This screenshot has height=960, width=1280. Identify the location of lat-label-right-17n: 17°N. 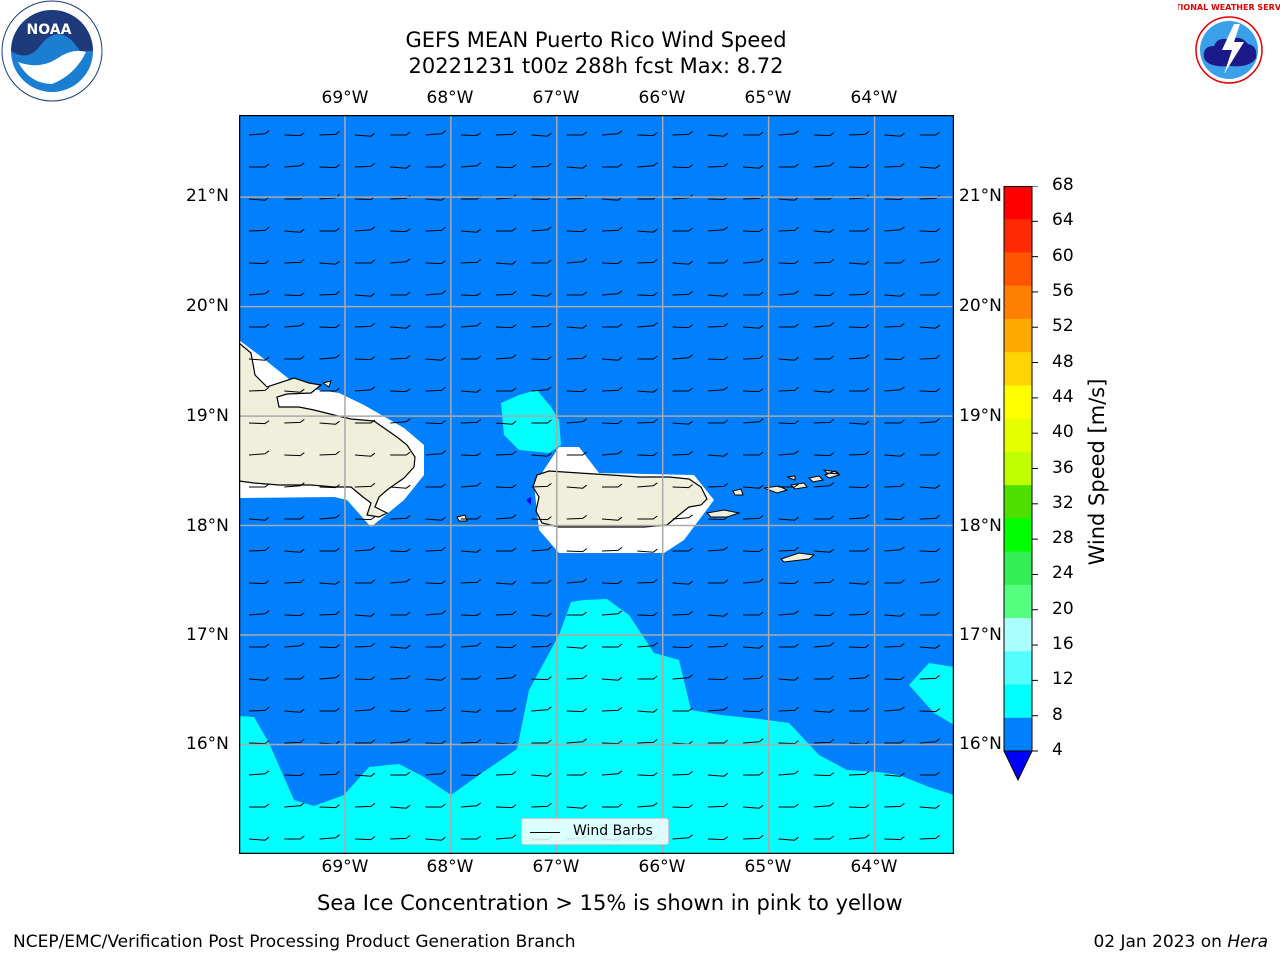
(980, 635).